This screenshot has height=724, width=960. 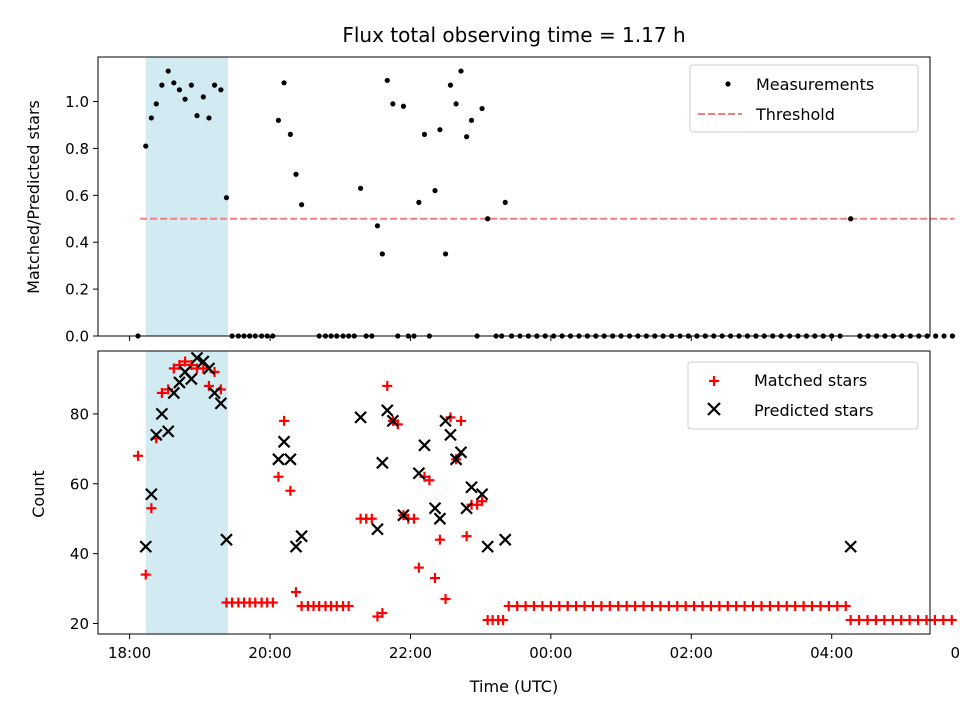 What do you see at coordinates (691, 653) in the screenshot?
I see `x-tick-label: 02:00` at bounding box center [691, 653].